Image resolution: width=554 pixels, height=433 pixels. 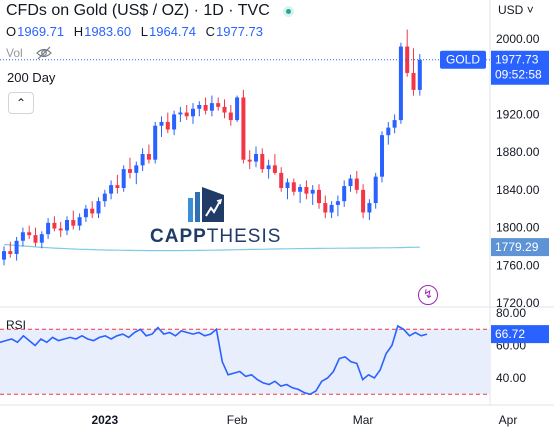 I want to click on chevron-up-icon: ⌃, so click(x=21, y=103).